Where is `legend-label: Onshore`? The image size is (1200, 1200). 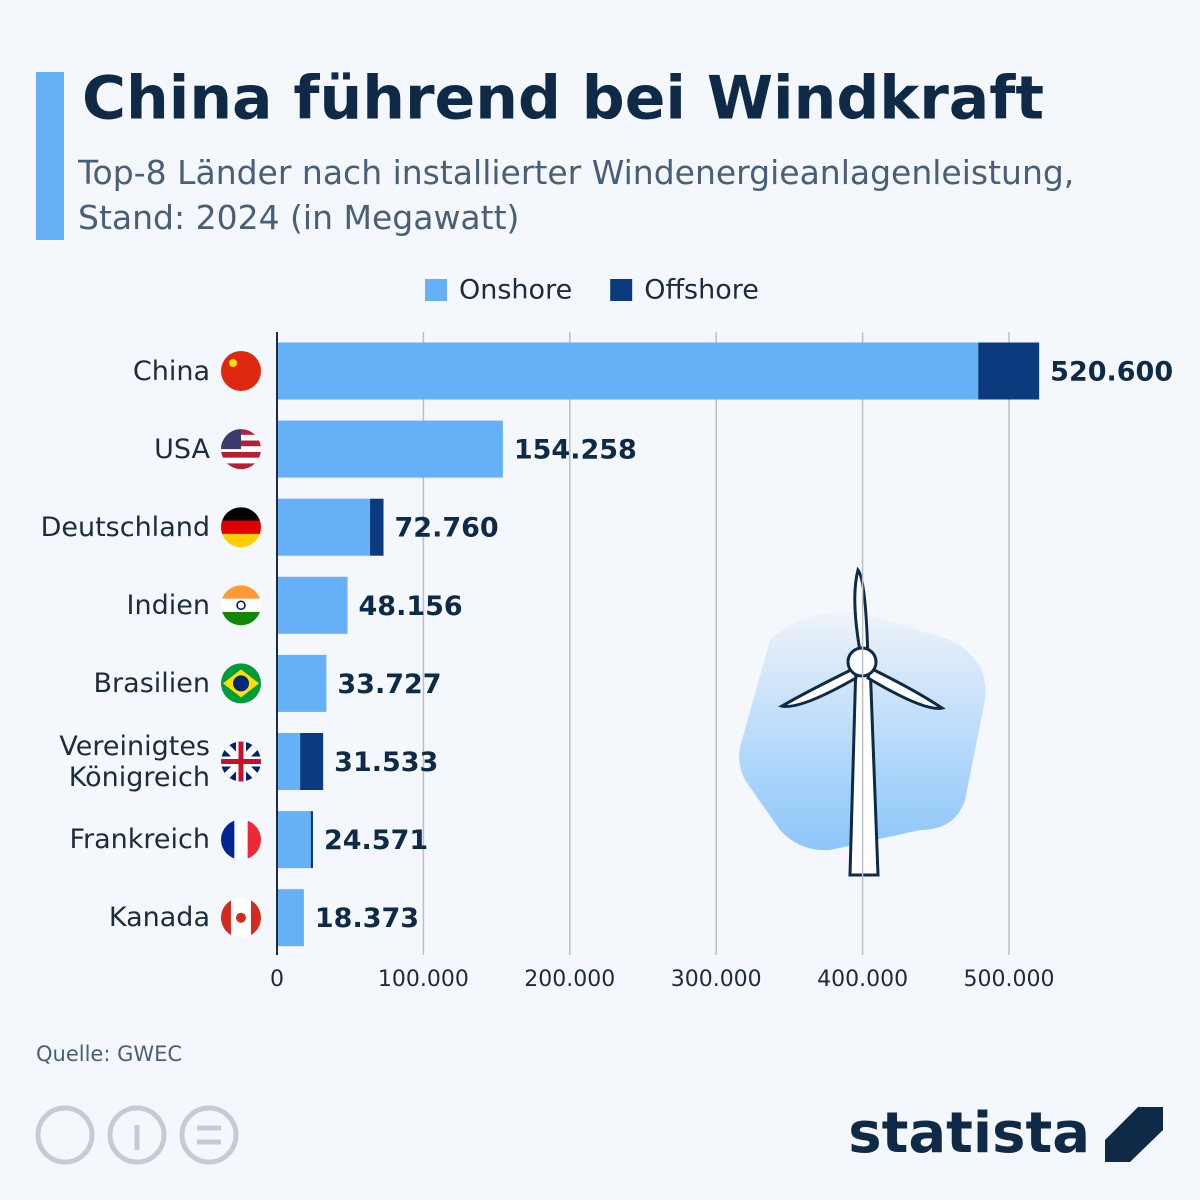
legend-label: Onshore is located at coordinates (515, 290).